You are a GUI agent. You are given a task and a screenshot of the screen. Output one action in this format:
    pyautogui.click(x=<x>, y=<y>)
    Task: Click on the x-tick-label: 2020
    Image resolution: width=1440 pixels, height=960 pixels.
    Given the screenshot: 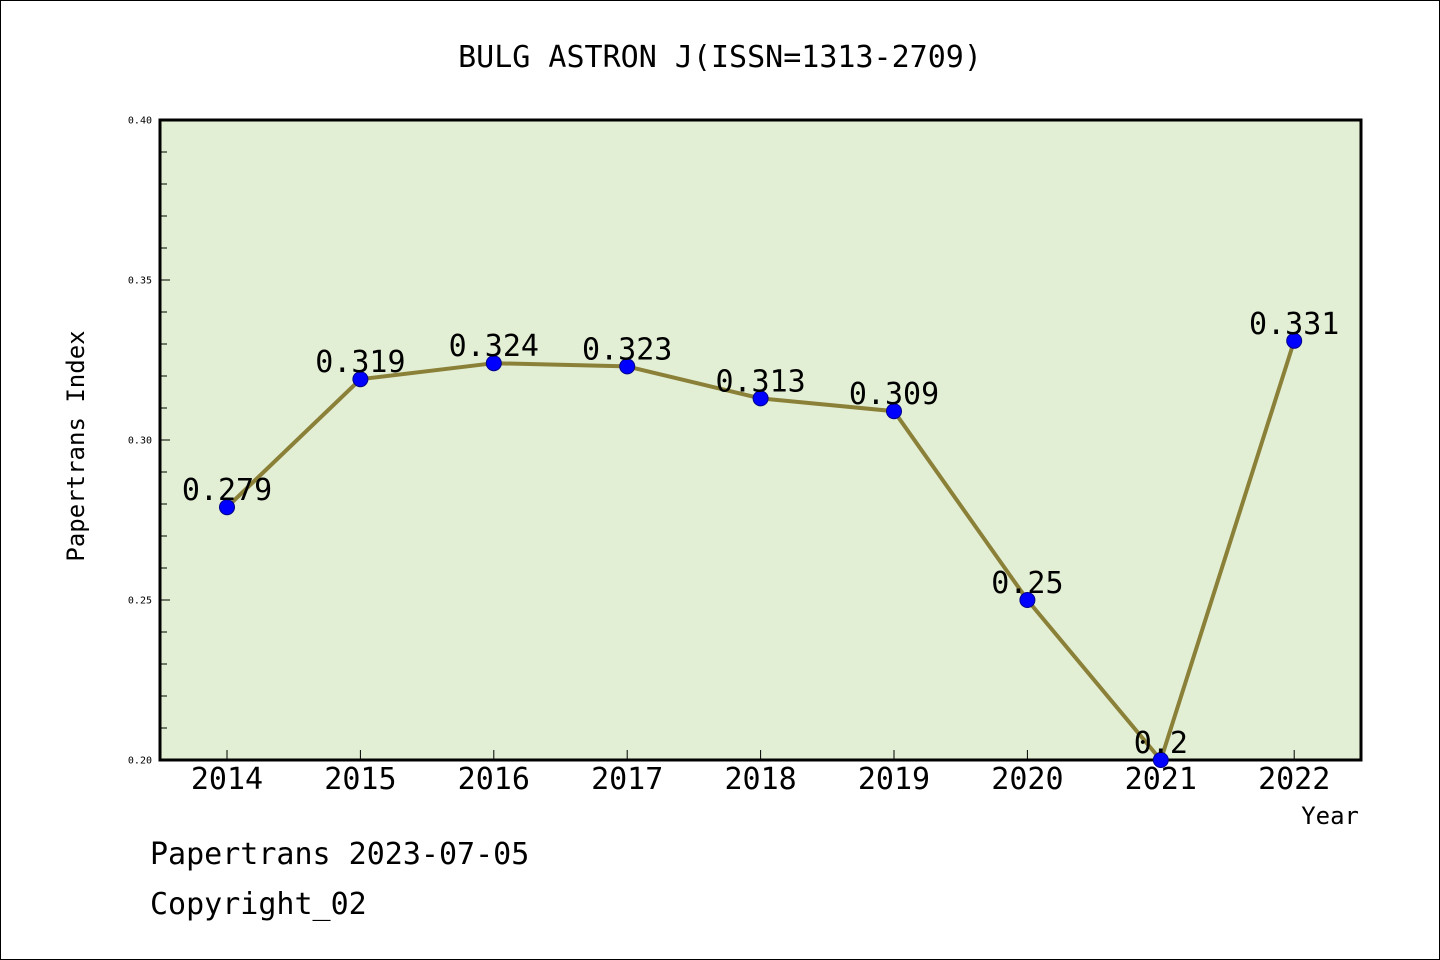 What is the action you would take?
    pyautogui.click(x=1027, y=779)
    